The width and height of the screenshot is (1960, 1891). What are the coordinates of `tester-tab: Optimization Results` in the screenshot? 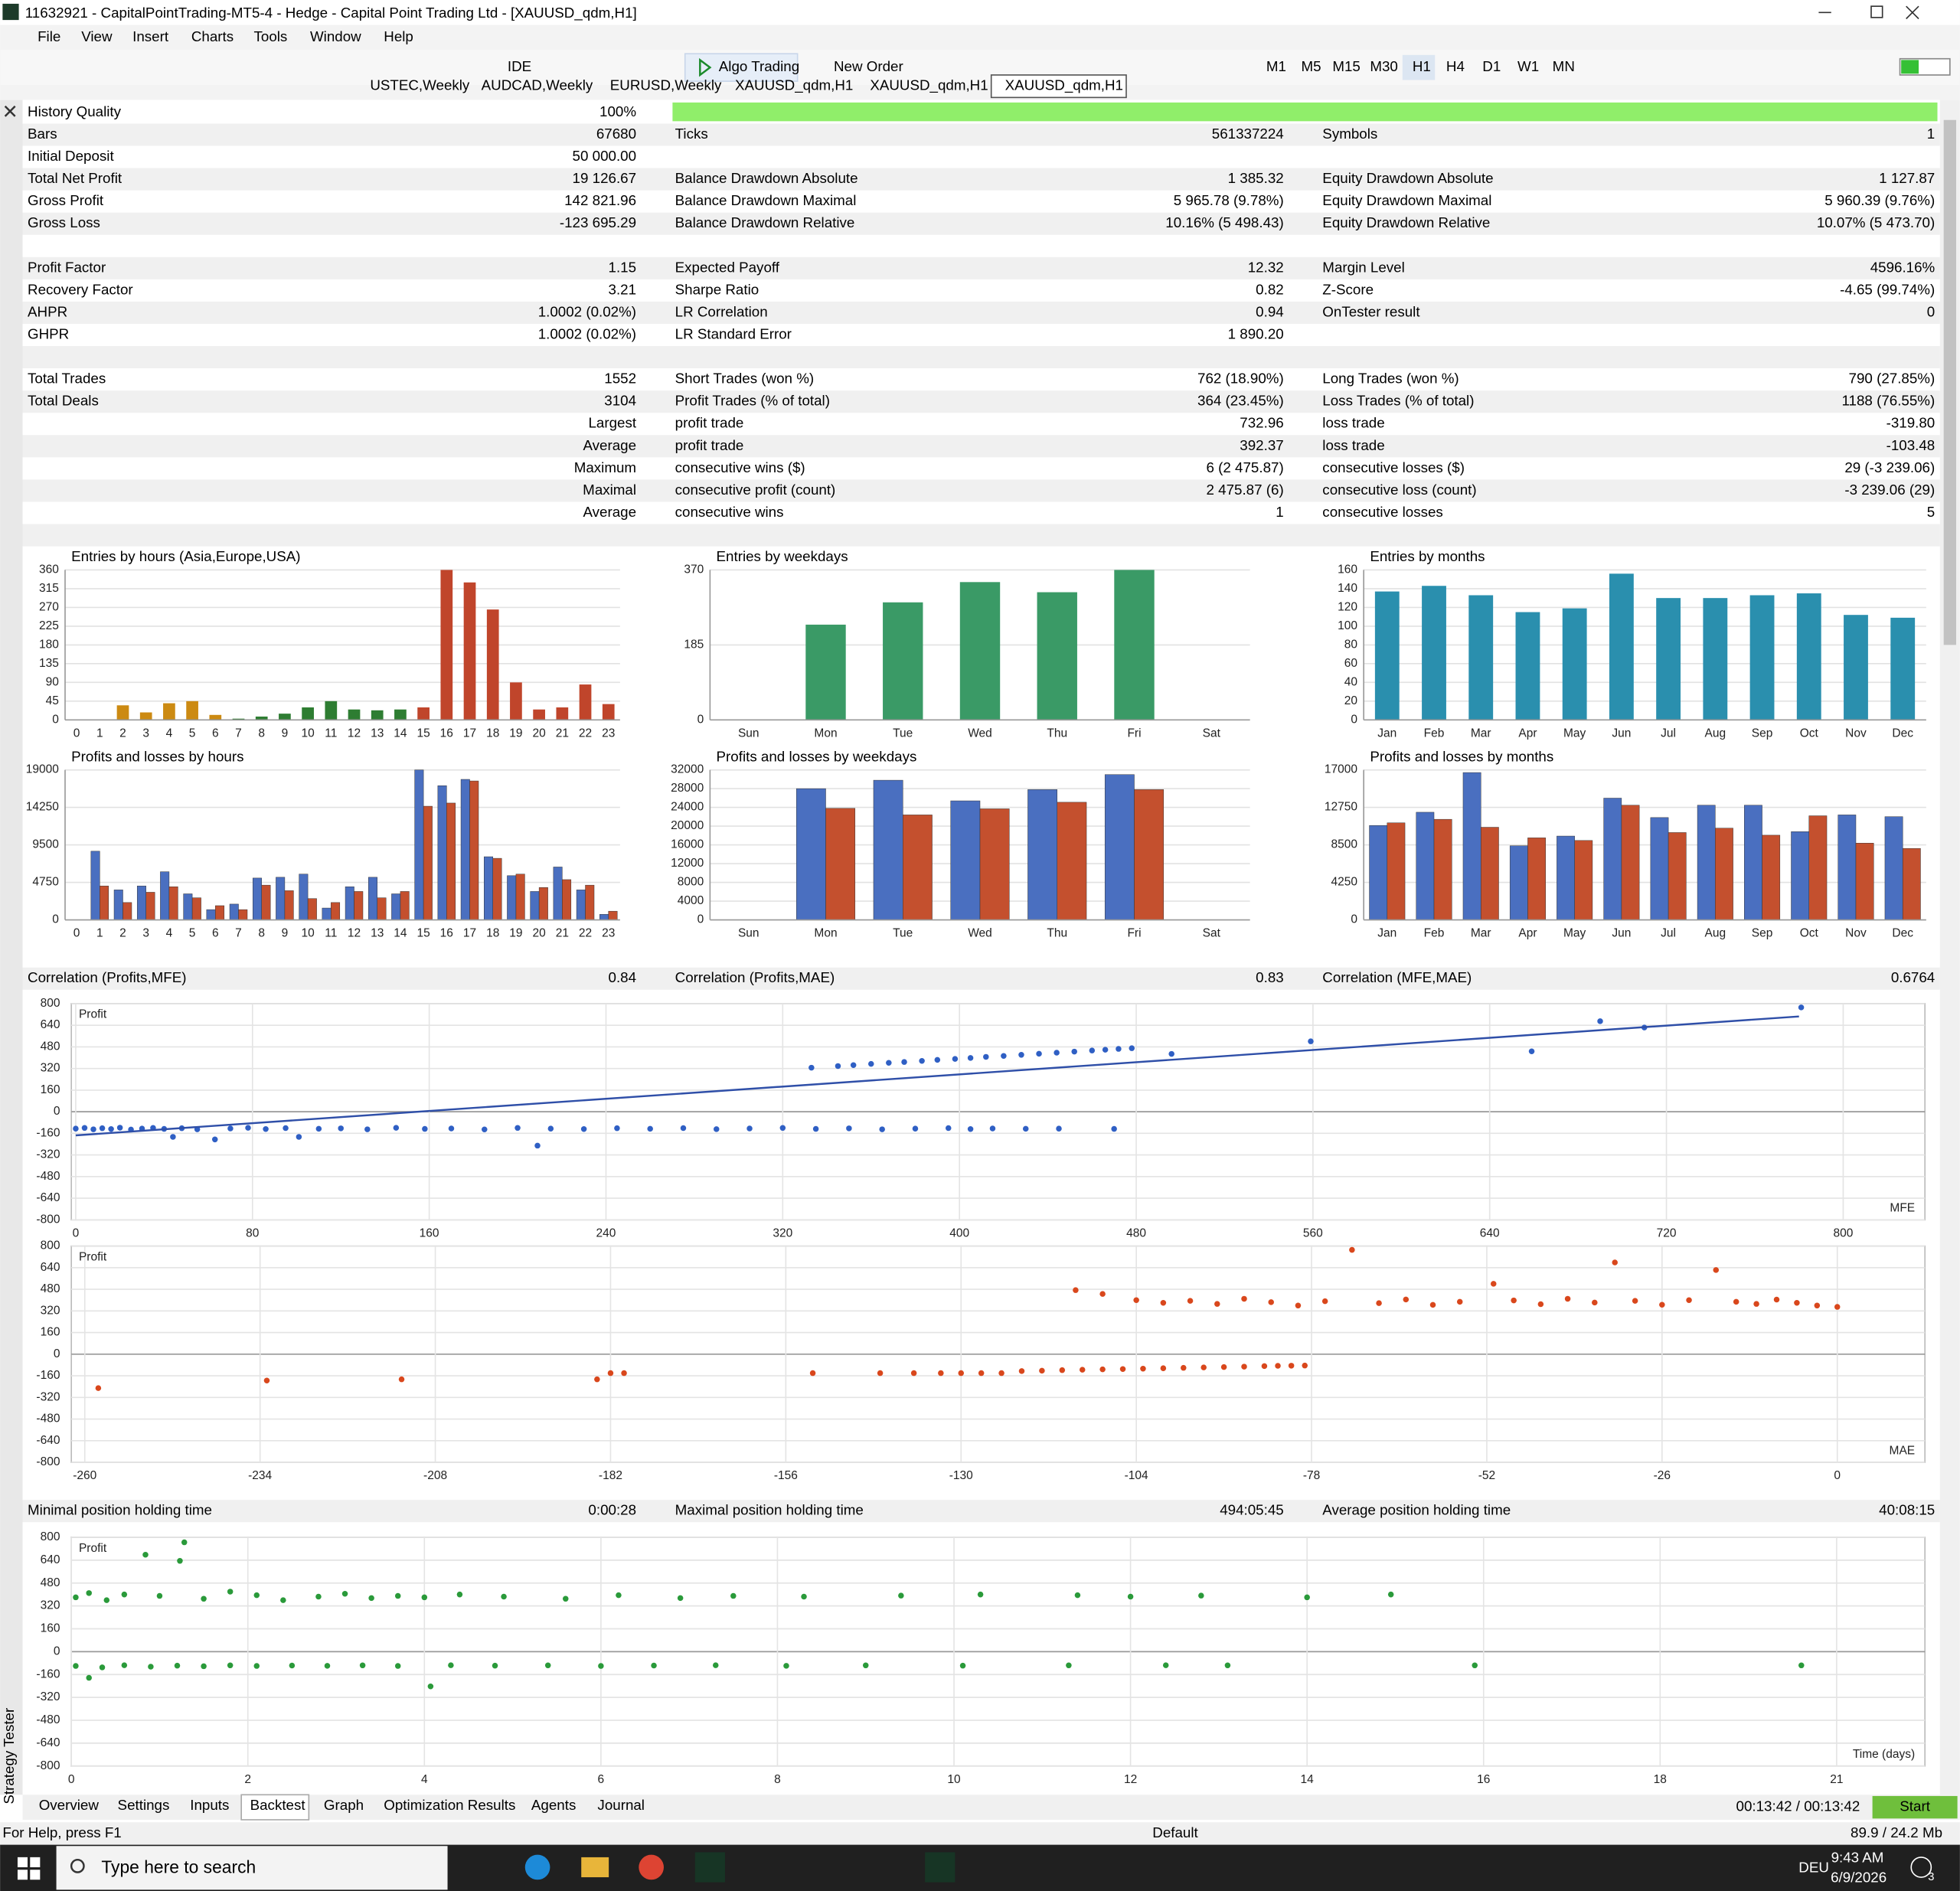 It's located at (449, 1805).